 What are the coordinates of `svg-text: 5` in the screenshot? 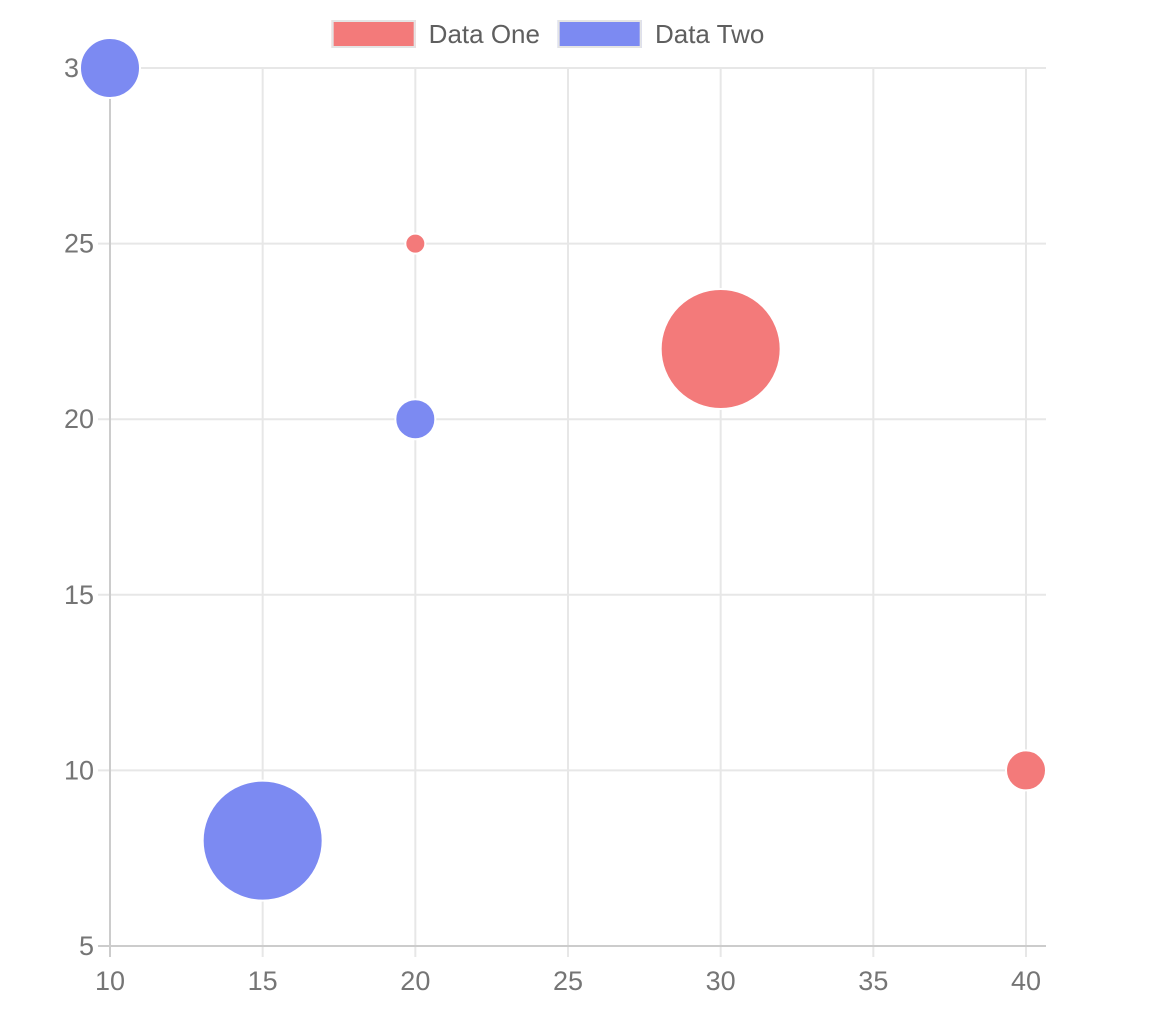 It's located at (86, 946).